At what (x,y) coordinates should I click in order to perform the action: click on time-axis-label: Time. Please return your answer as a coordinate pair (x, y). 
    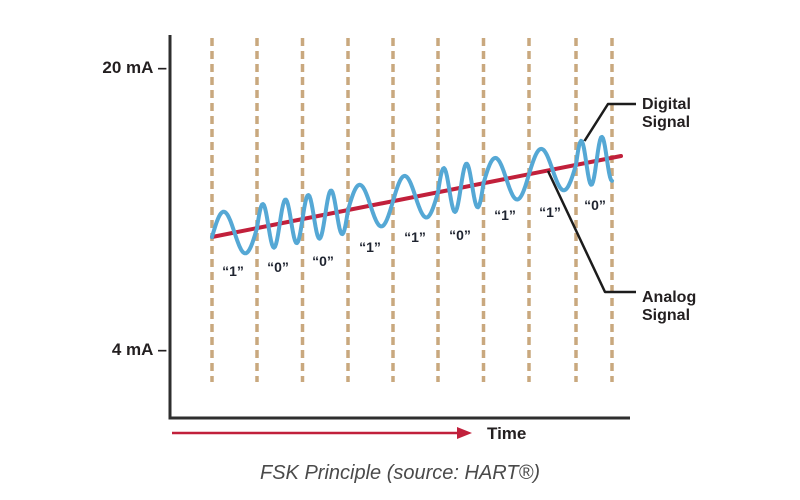
    Looking at the image, I should click on (506, 433).